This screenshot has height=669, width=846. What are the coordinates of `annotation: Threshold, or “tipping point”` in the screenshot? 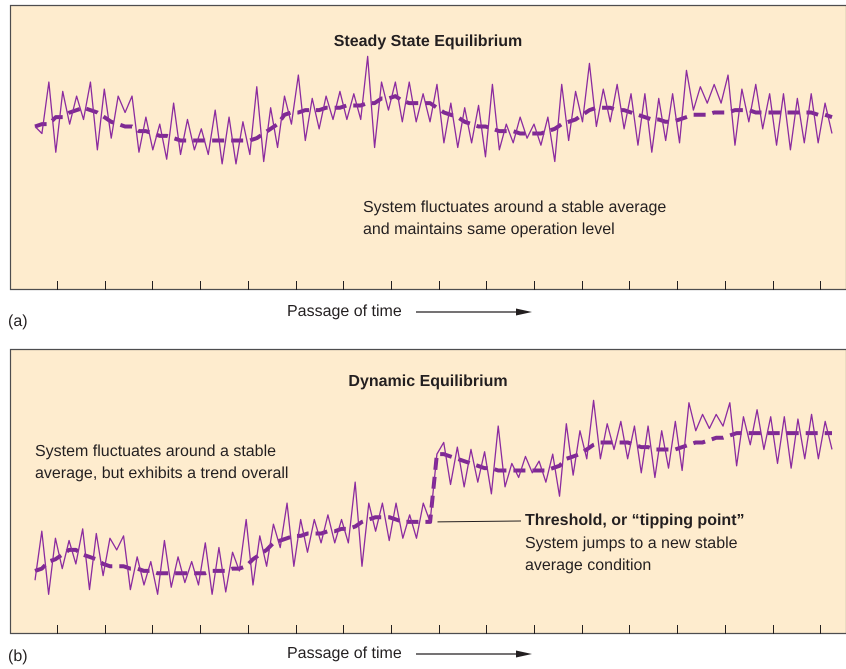 It's located at (635, 521).